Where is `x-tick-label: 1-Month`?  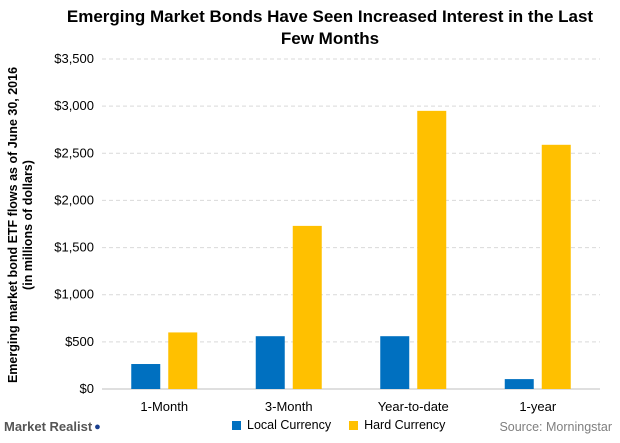
x-tick-label: 1-Month is located at coordinates (164, 406).